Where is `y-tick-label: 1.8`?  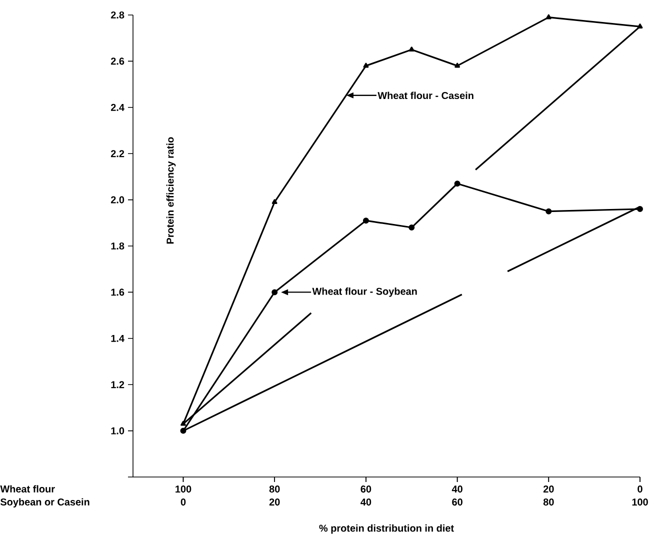
y-tick-label: 1.8 is located at coordinates (117, 246).